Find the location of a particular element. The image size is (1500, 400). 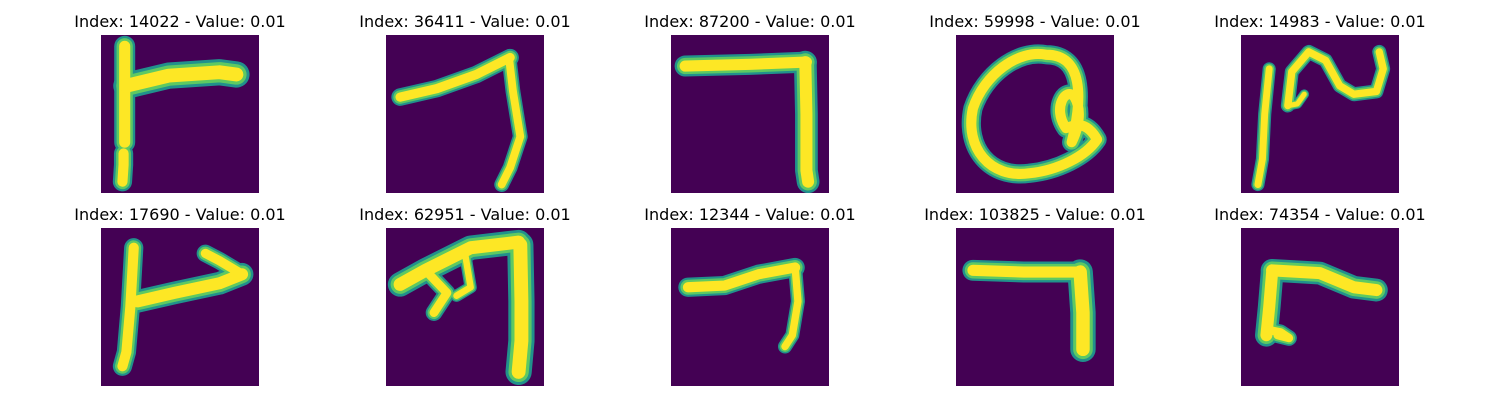

panel-title: Index: 14022 - Value: 0.01 is located at coordinates (180, 21).